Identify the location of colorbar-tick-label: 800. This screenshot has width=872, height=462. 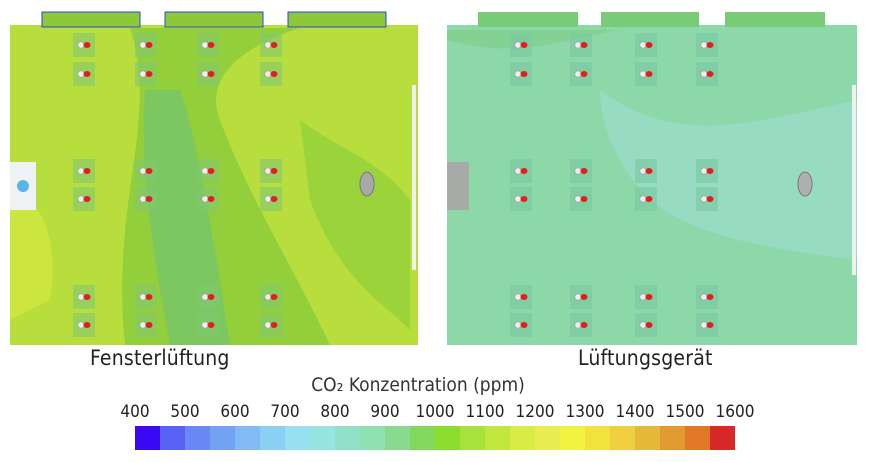
(335, 412).